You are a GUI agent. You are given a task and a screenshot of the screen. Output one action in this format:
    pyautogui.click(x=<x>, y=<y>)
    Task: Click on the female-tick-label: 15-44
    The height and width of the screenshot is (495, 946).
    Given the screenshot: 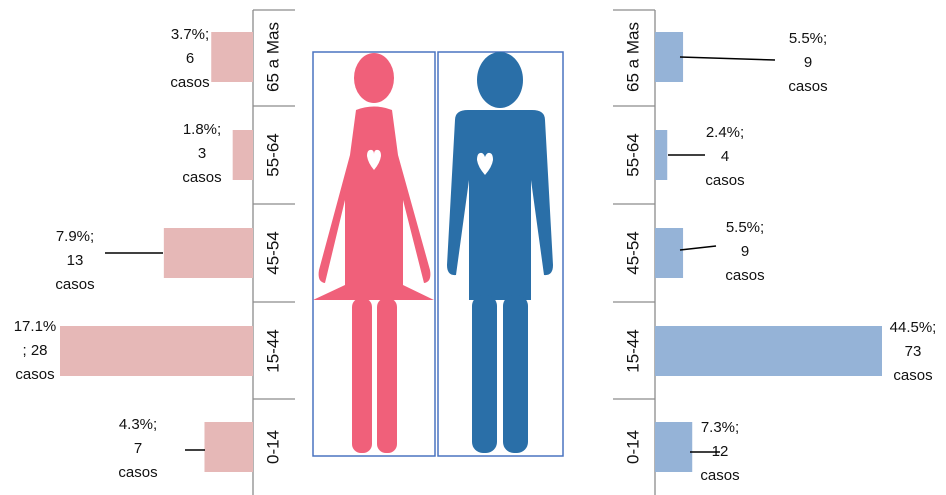 What is the action you would take?
    pyautogui.click(x=272, y=350)
    